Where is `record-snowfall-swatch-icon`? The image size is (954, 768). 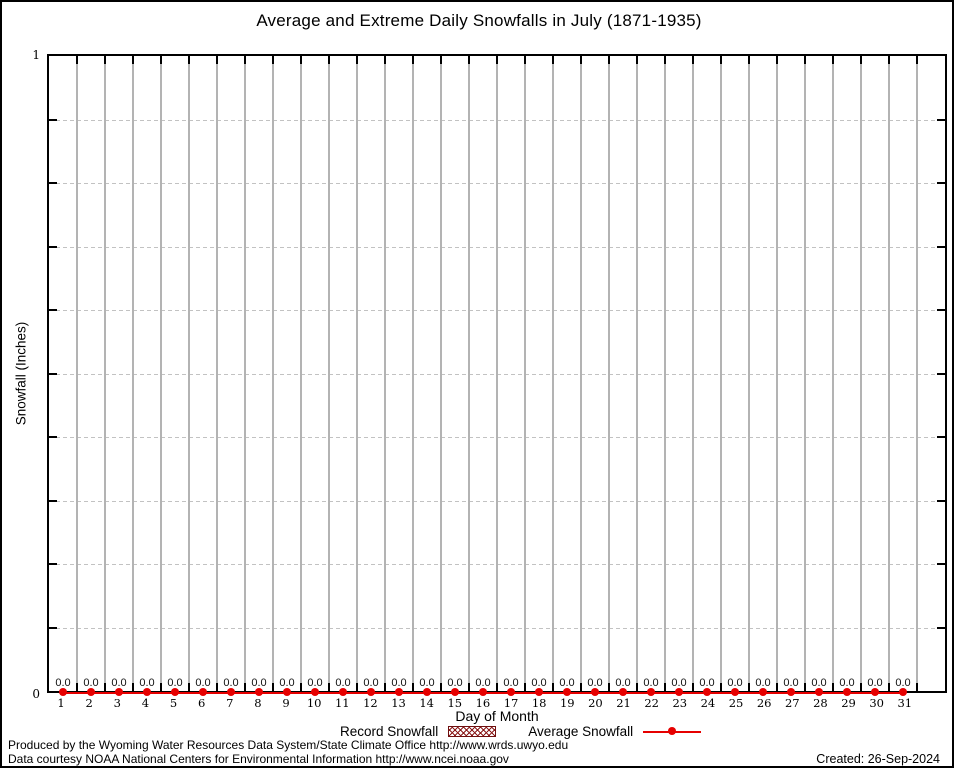 record-snowfall-swatch-icon is located at coordinates (472, 731).